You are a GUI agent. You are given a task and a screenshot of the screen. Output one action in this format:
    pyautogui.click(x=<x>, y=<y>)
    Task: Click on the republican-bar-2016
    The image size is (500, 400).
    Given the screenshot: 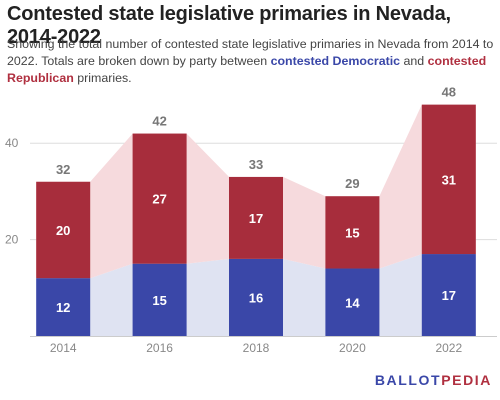 What is the action you would take?
    pyautogui.click(x=159, y=198)
    